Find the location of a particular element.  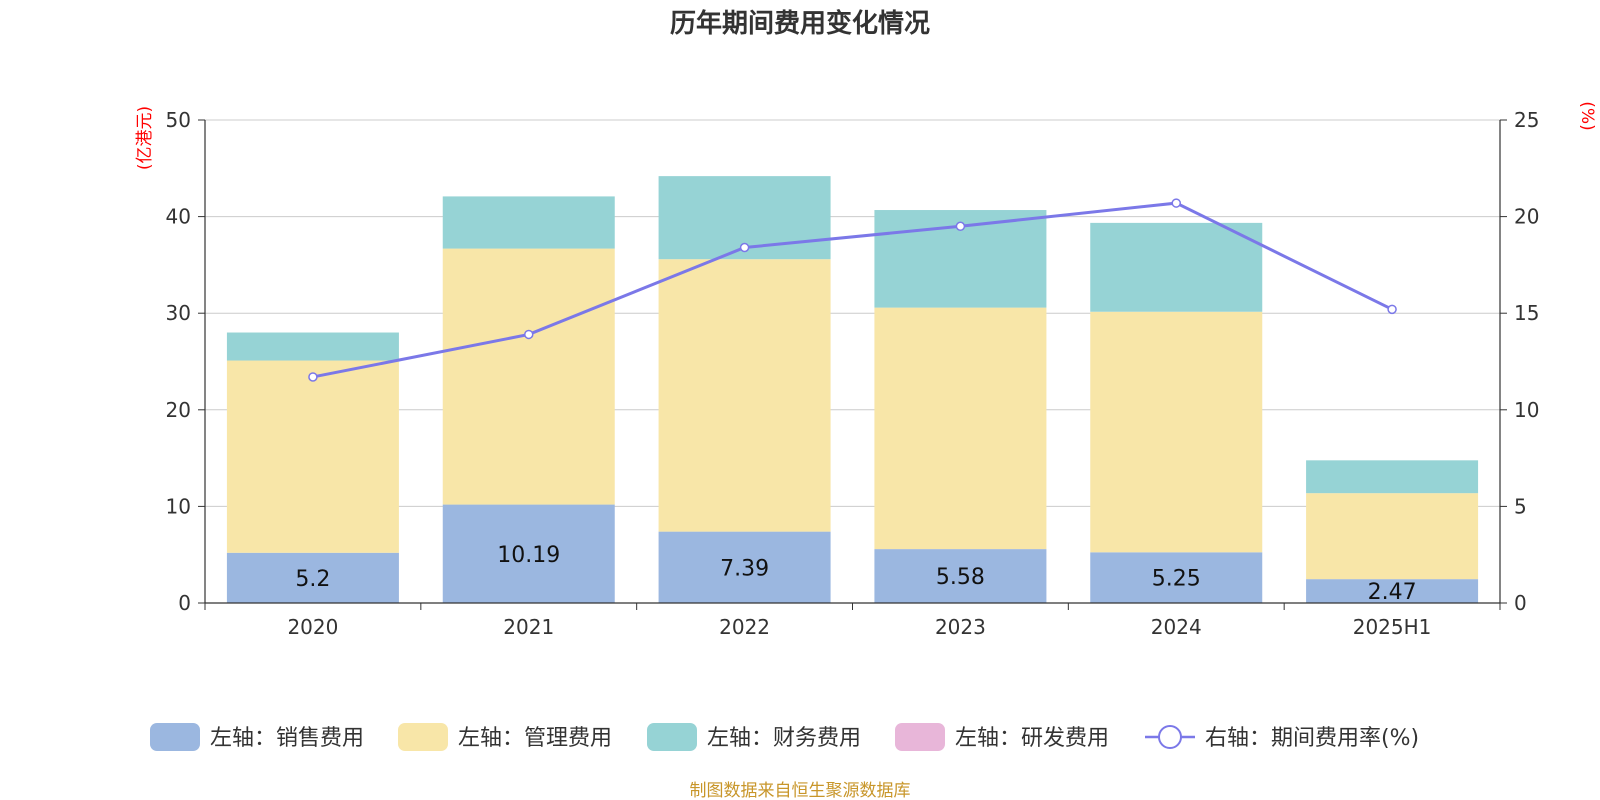

bar-data-label: 5.25 is located at coordinates (1176, 579).